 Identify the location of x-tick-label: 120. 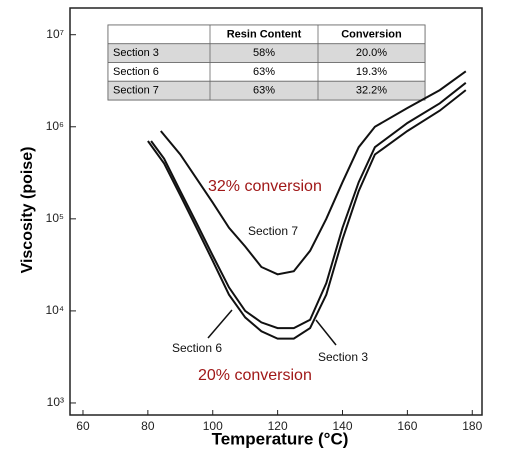
(278, 426).